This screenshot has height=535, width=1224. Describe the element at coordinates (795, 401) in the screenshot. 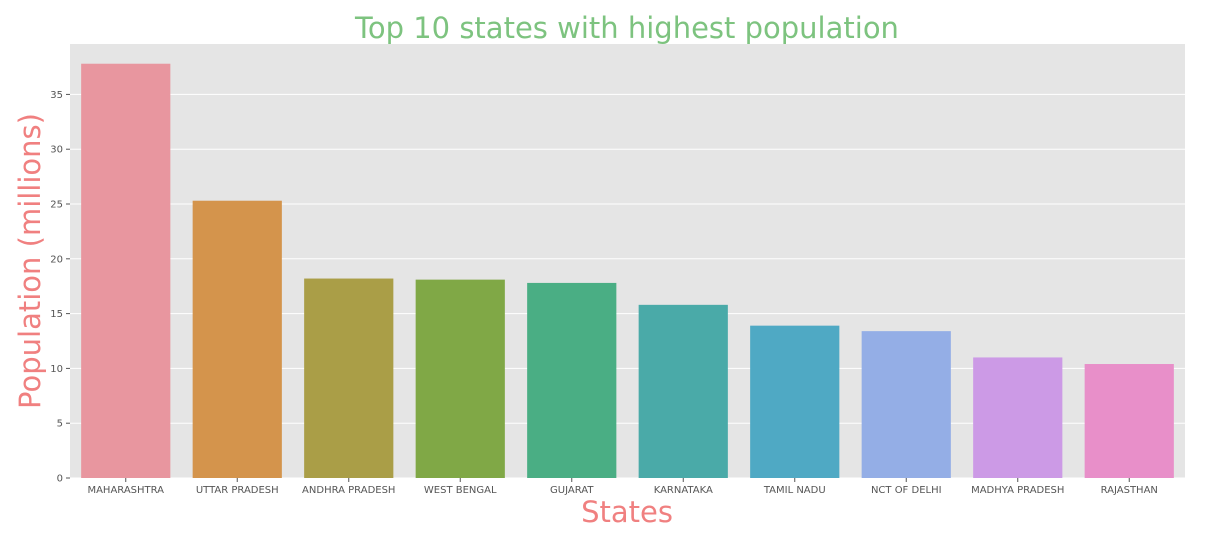

I see `bar-tamil-nadu` at that location.